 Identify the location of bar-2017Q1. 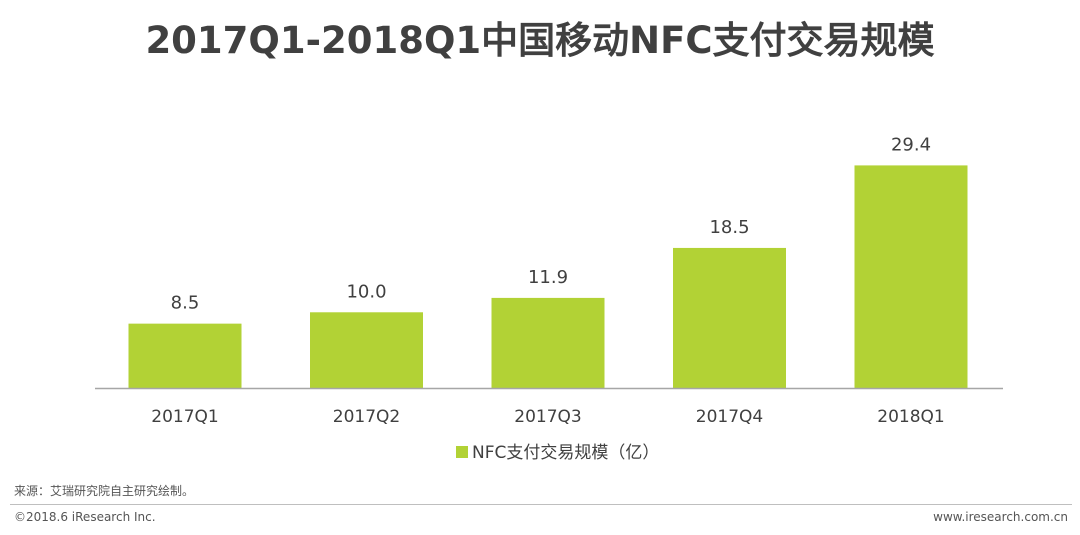
(185, 355).